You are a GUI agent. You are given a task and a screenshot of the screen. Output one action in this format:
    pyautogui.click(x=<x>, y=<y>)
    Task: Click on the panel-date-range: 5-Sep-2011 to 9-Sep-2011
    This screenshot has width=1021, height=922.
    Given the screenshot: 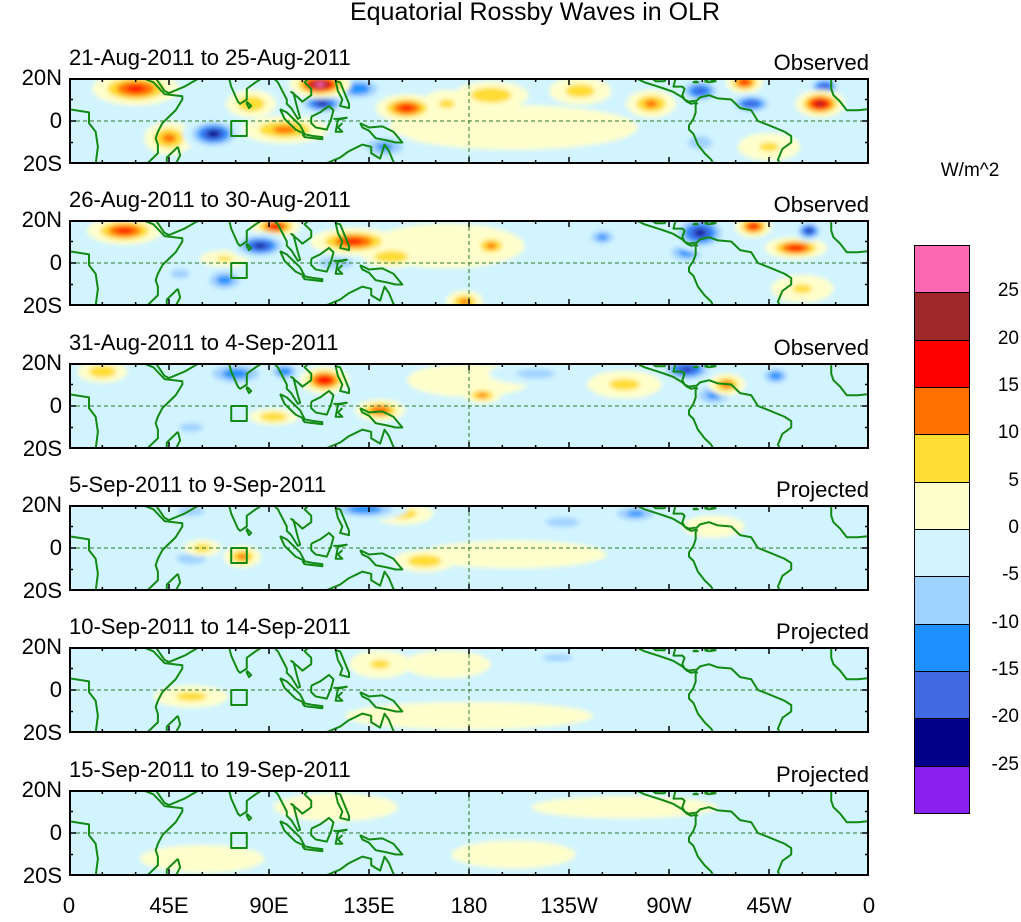 What is the action you would take?
    pyautogui.click(x=198, y=484)
    